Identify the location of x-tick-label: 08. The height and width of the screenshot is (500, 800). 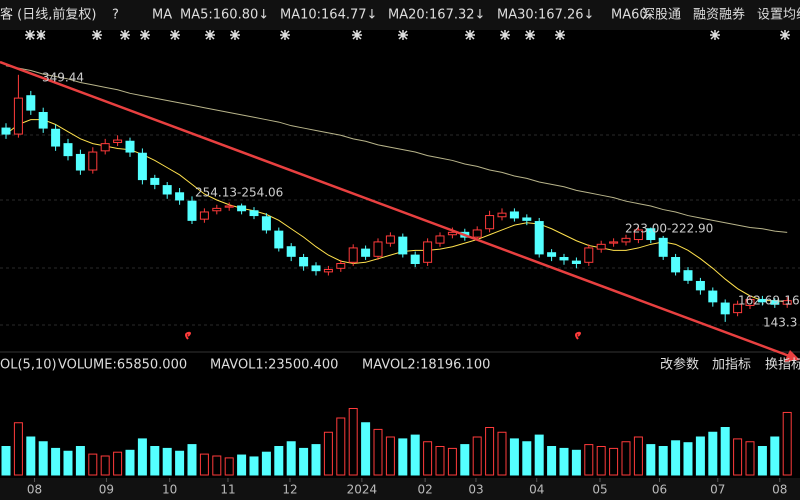
(779, 490).